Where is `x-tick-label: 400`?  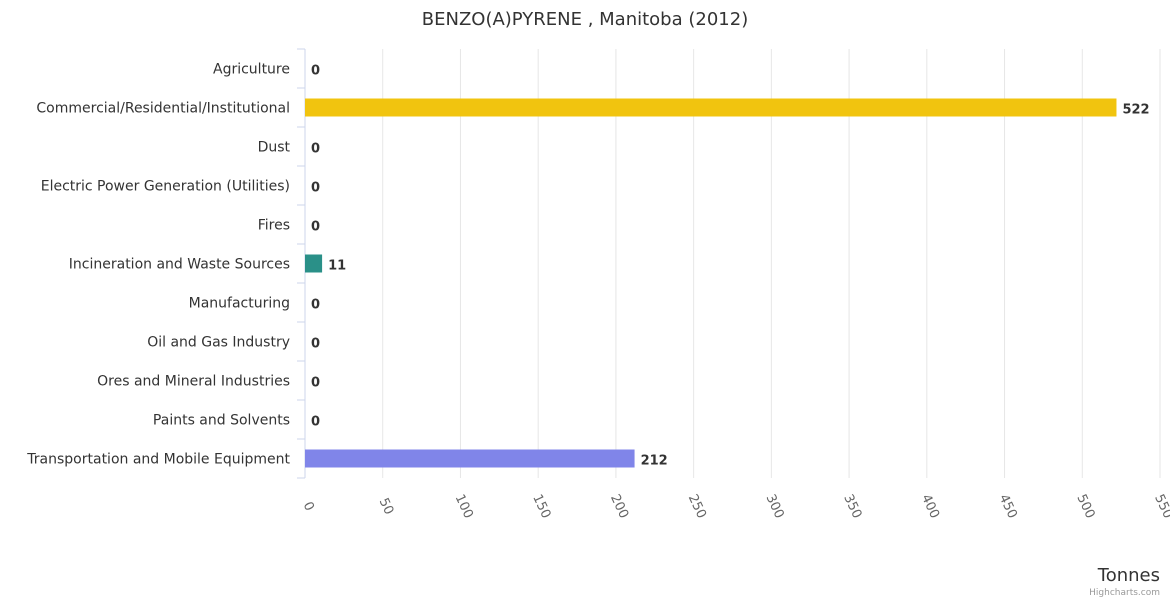
x-tick-label: 400 is located at coordinates (930, 506).